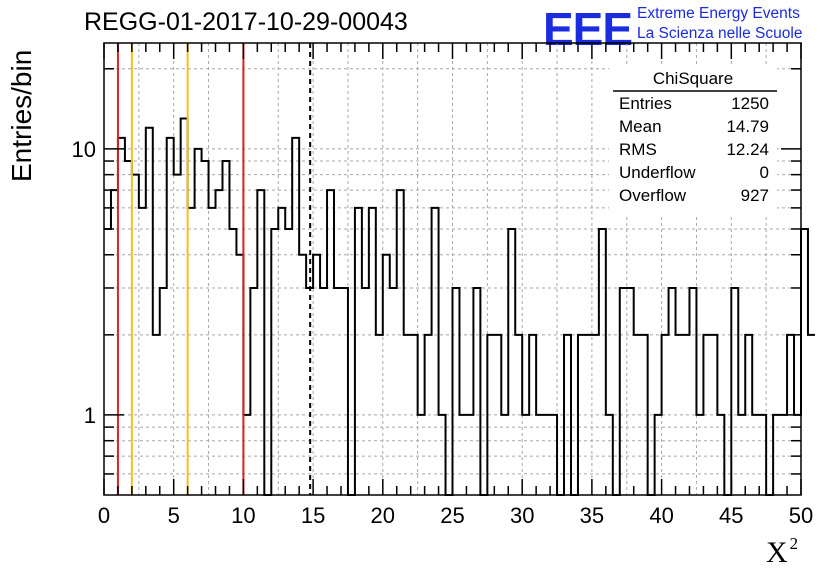 This screenshot has width=836, height=572. I want to click on stats-title: ChiSquare, so click(693, 78).